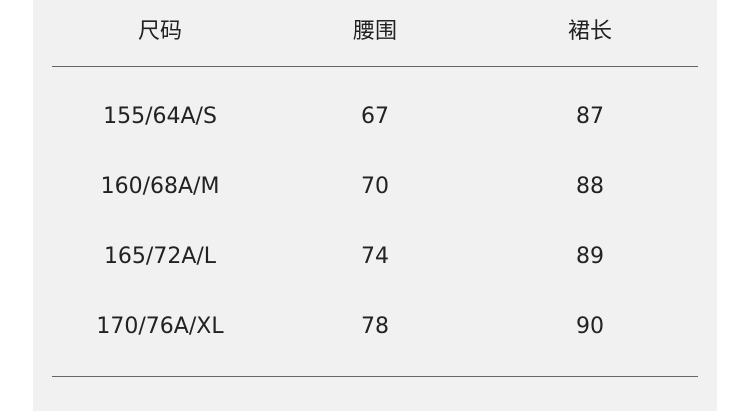 The height and width of the screenshot is (411, 750). I want to click on cell-size: 160/68A/M, so click(160, 186).